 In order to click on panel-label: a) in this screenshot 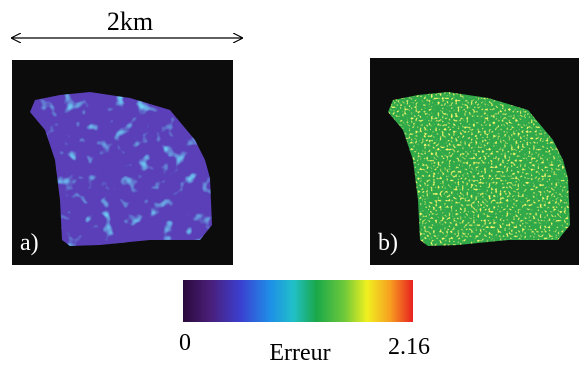, I will do `click(29, 243)`.